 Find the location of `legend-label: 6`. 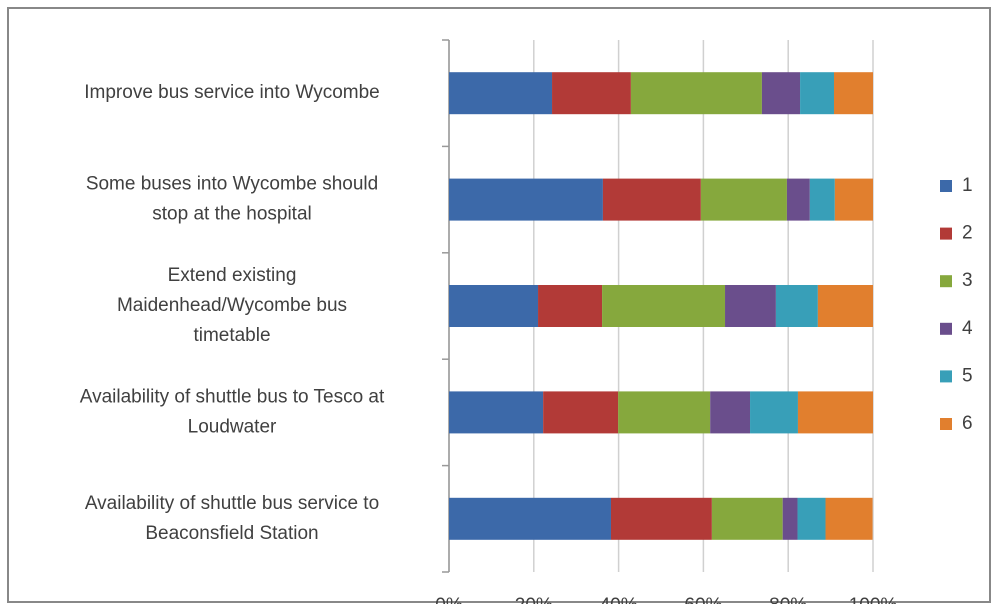

legend-label: 6 is located at coordinates (967, 423).